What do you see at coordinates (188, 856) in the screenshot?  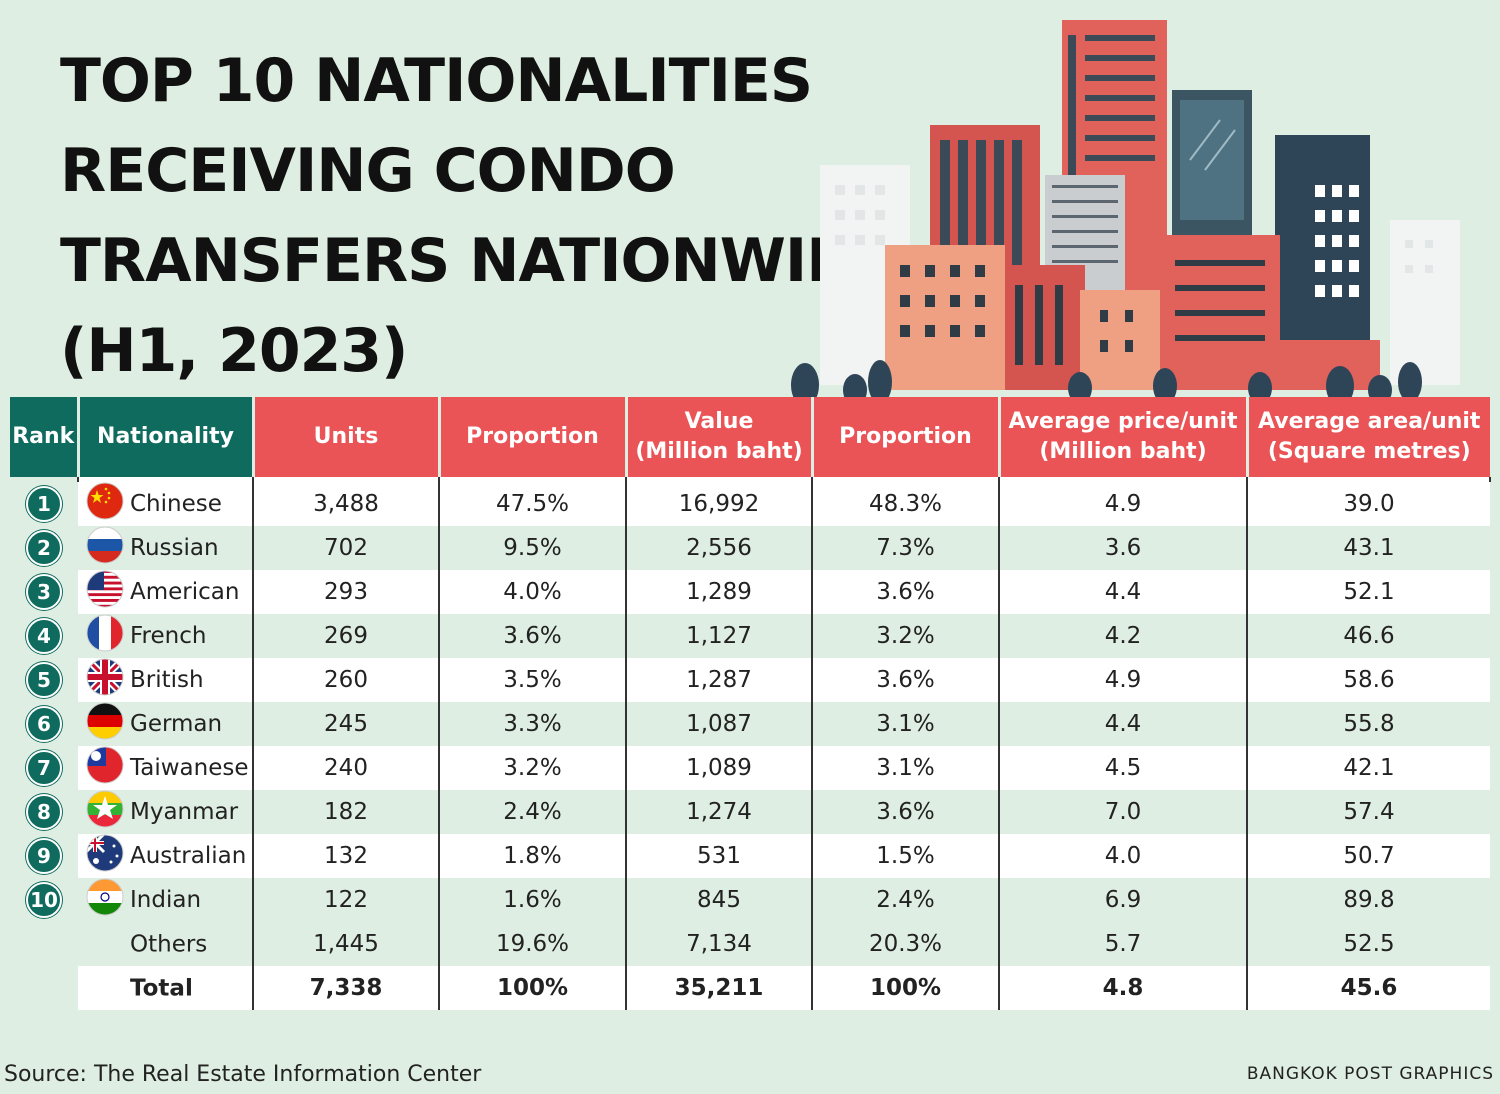 I see `nationality-name: Australian` at bounding box center [188, 856].